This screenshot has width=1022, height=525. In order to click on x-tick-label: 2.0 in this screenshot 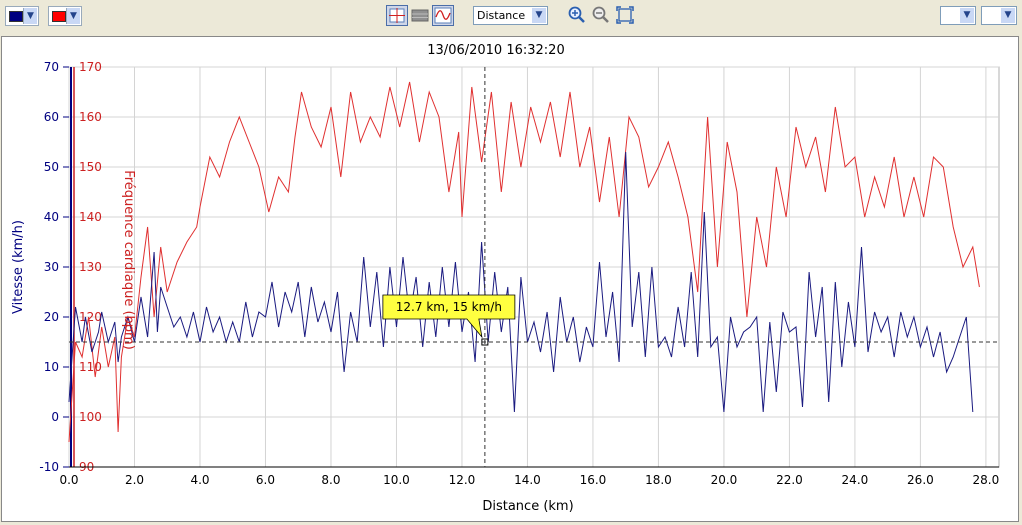, I will do `click(134, 480)`.